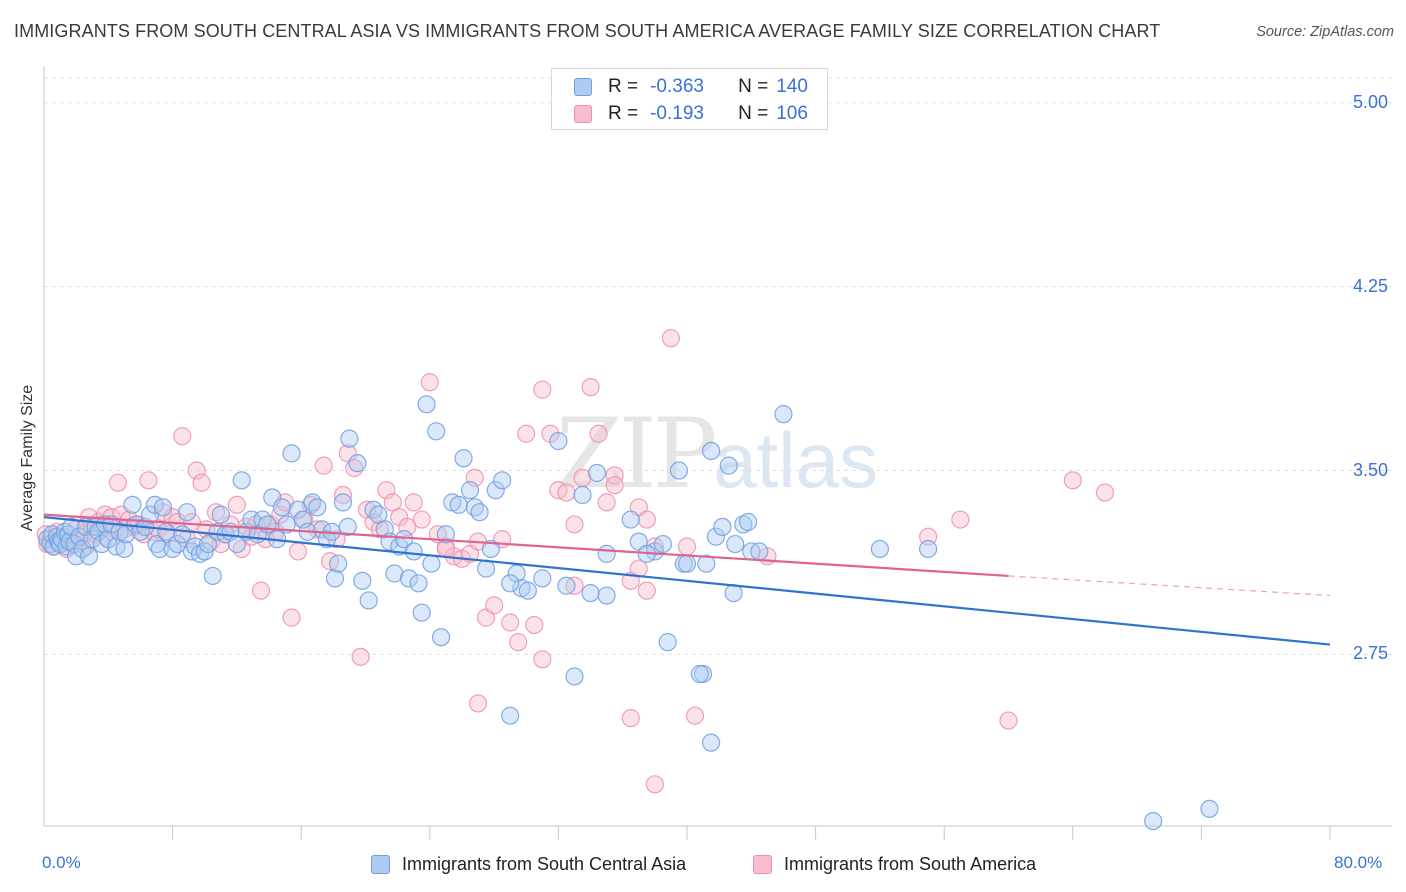 The image size is (1406, 892). I want to click on trend-lines, so click(687, 579).